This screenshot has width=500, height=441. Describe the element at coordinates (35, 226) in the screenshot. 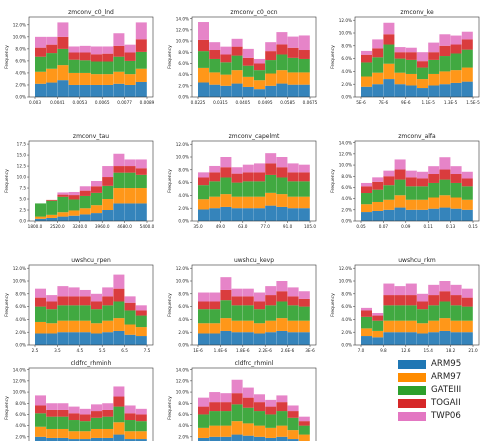

I see `xtick-label-zmconv-tau-0: 1800.0` at that location.